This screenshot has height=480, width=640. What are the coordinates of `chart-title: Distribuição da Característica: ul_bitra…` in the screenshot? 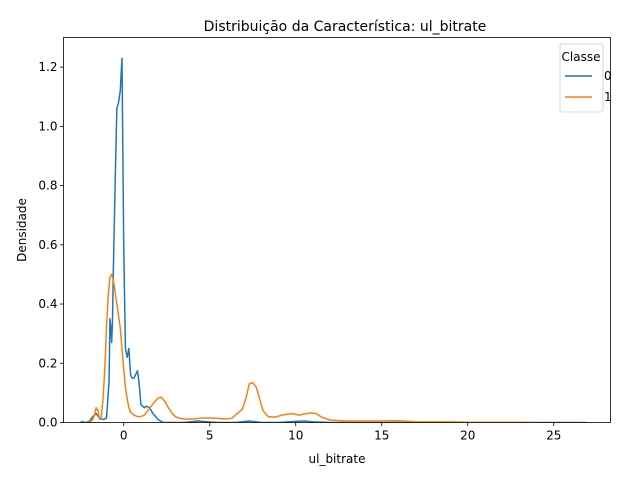 It's located at (345, 27).